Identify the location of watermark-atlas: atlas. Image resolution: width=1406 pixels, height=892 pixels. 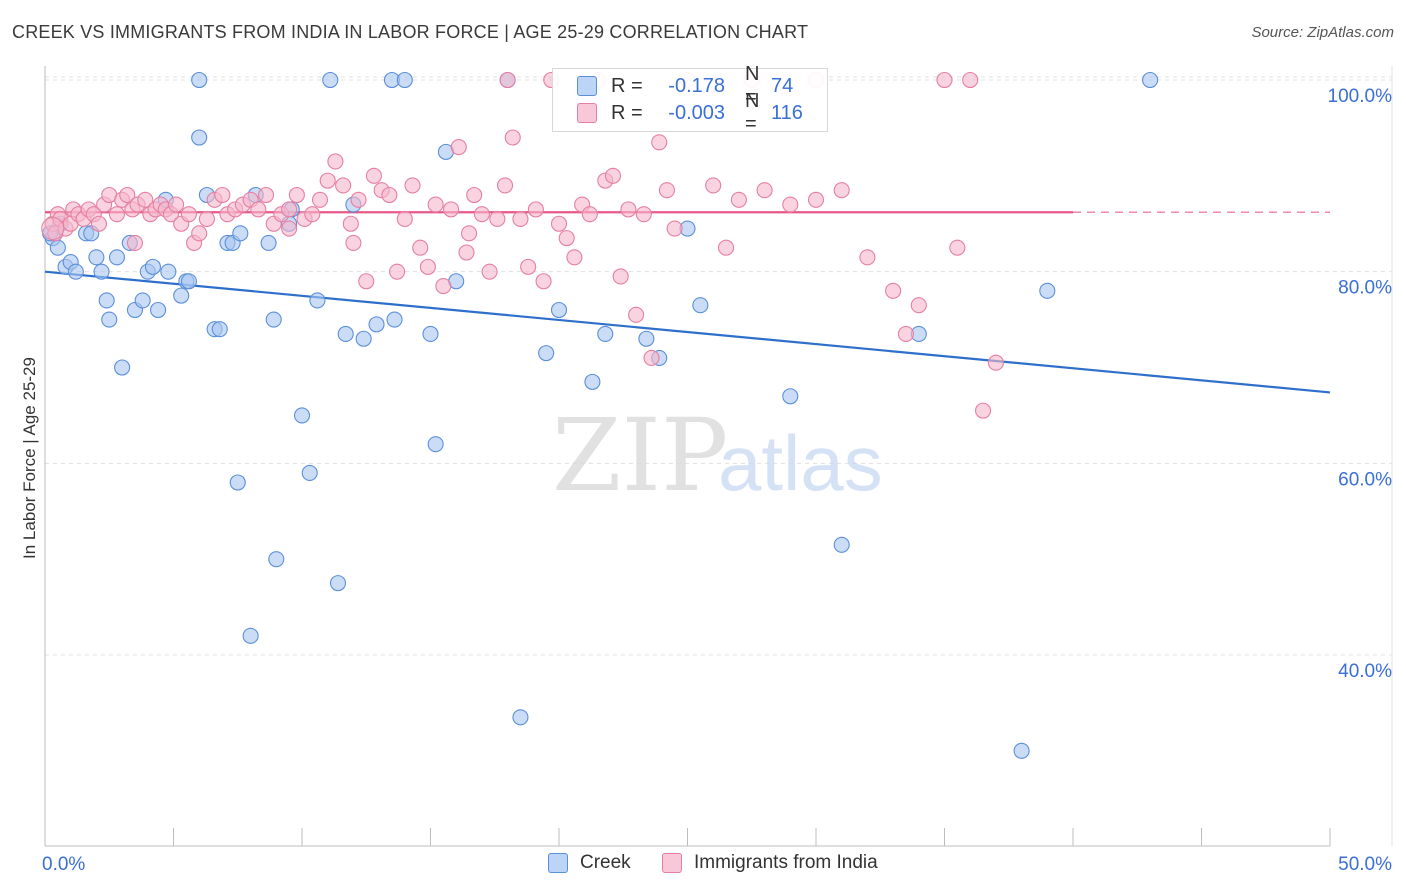
(800, 463).